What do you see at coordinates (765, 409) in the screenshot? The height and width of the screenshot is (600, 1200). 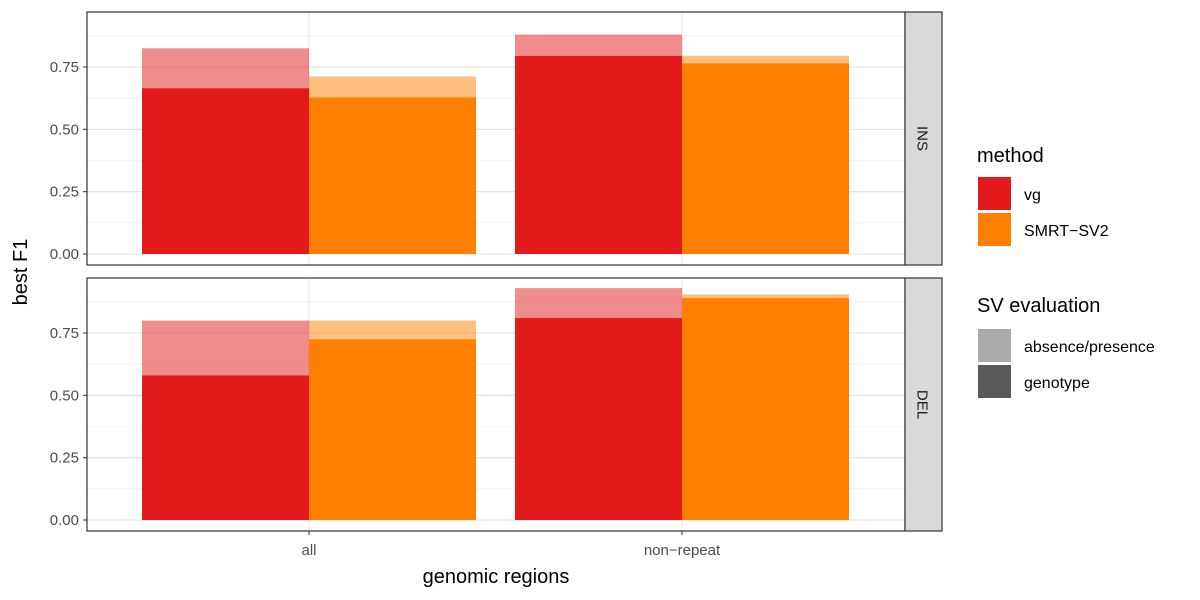 I see `bar-genotype-smrt-sv2-non-repeat-del` at bounding box center [765, 409].